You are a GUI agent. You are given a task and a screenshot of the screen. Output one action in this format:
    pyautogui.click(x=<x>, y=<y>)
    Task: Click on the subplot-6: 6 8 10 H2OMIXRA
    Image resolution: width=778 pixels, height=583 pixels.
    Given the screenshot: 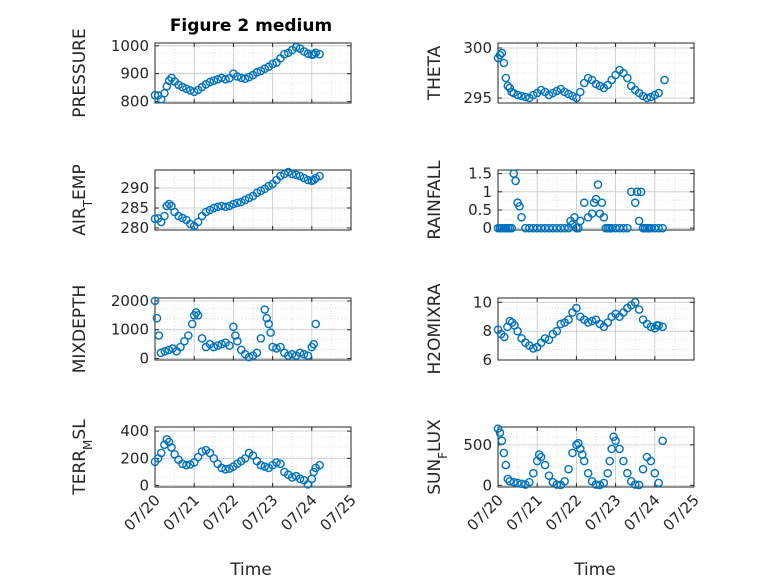 What is the action you would take?
    pyautogui.click(x=560, y=329)
    